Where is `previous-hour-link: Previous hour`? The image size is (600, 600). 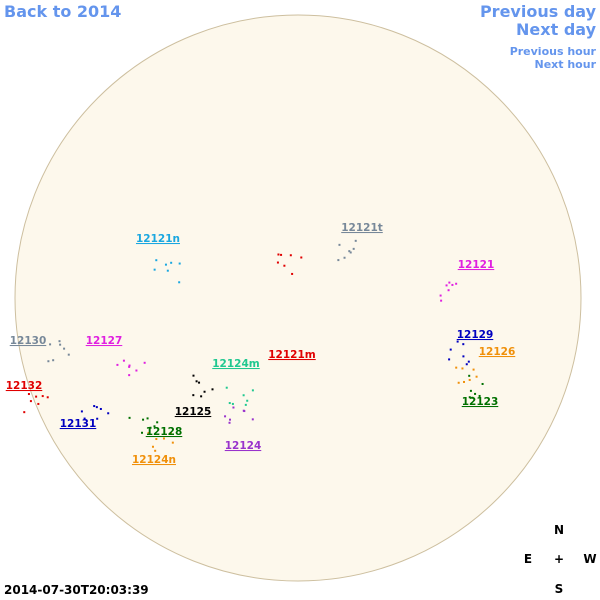
previous-hour-link: Previous hour is located at coordinates (552, 51).